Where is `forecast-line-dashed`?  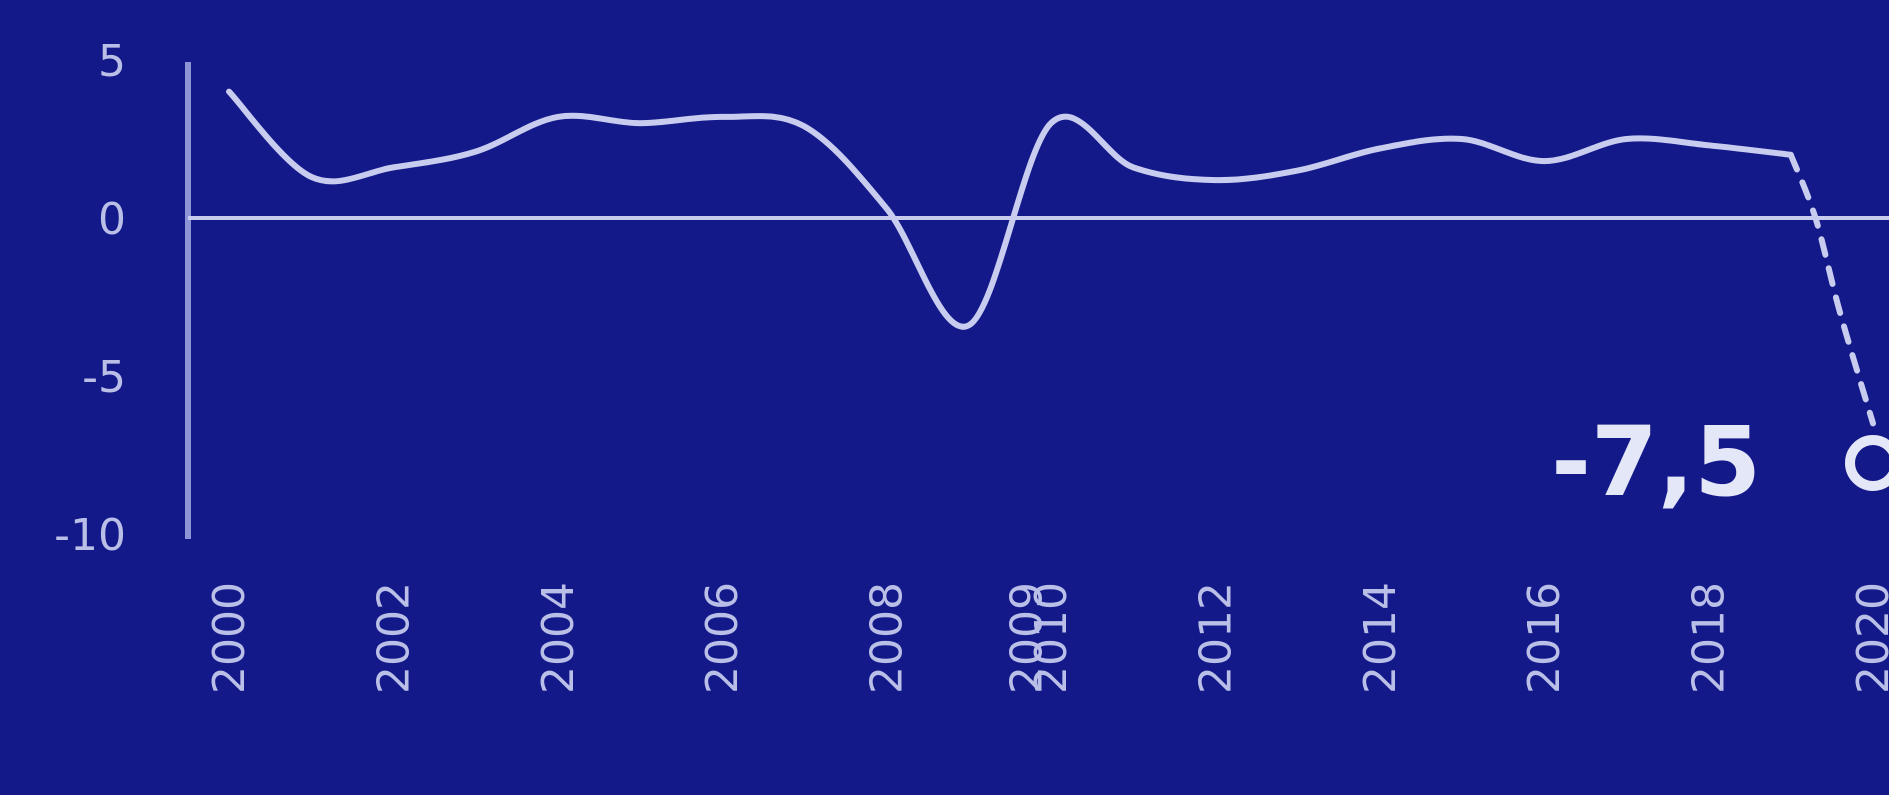 forecast-line-dashed is located at coordinates (1831, 289).